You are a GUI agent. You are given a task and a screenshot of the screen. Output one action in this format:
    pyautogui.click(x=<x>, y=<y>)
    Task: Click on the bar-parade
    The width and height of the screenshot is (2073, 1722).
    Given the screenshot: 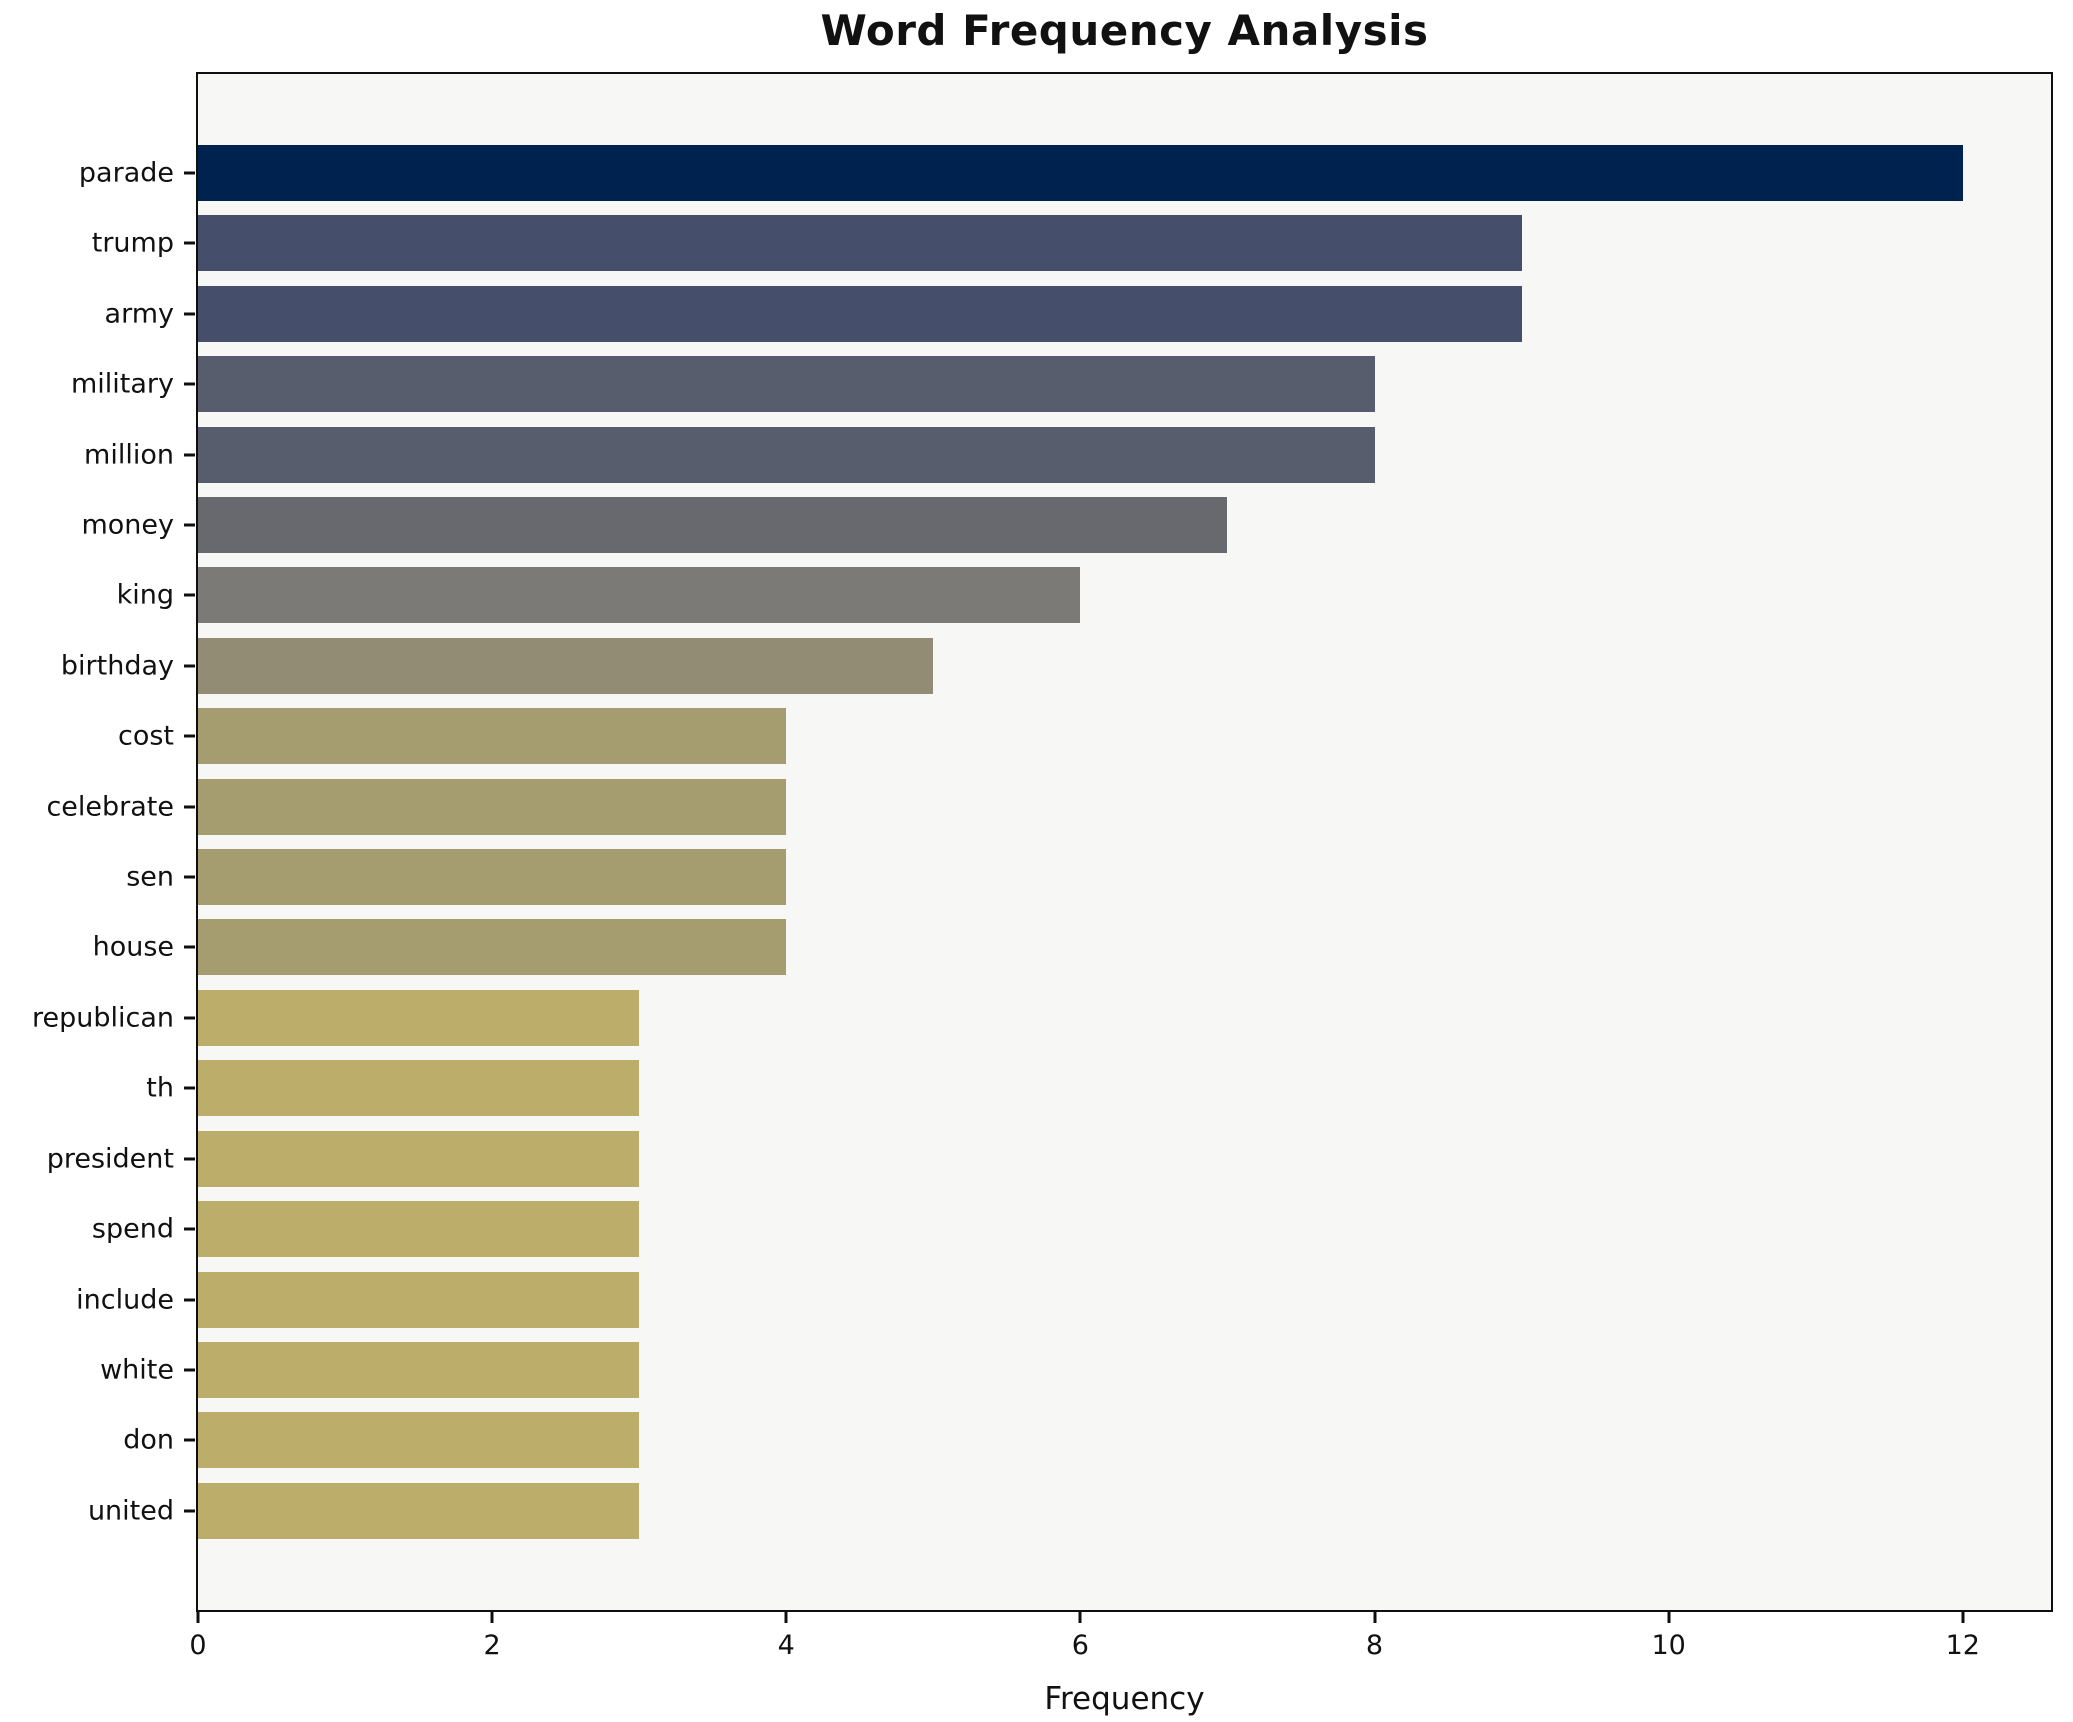 What is the action you would take?
    pyautogui.click(x=1080, y=173)
    